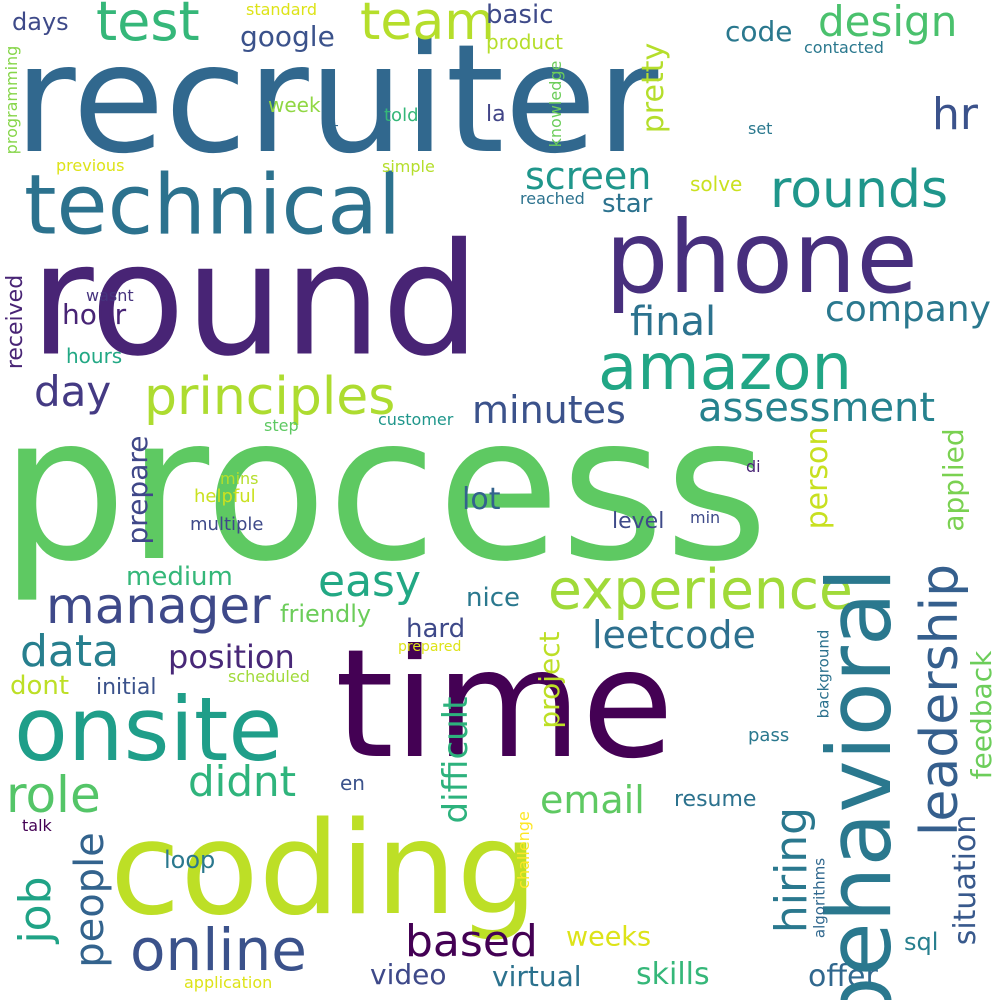  Describe the element at coordinates (430, 647) in the screenshot. I see `word-prepared: prepared` at that location.